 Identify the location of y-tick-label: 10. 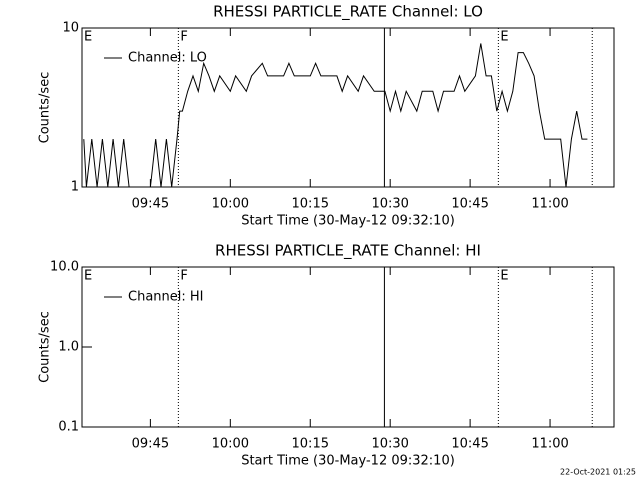
(70, 28).